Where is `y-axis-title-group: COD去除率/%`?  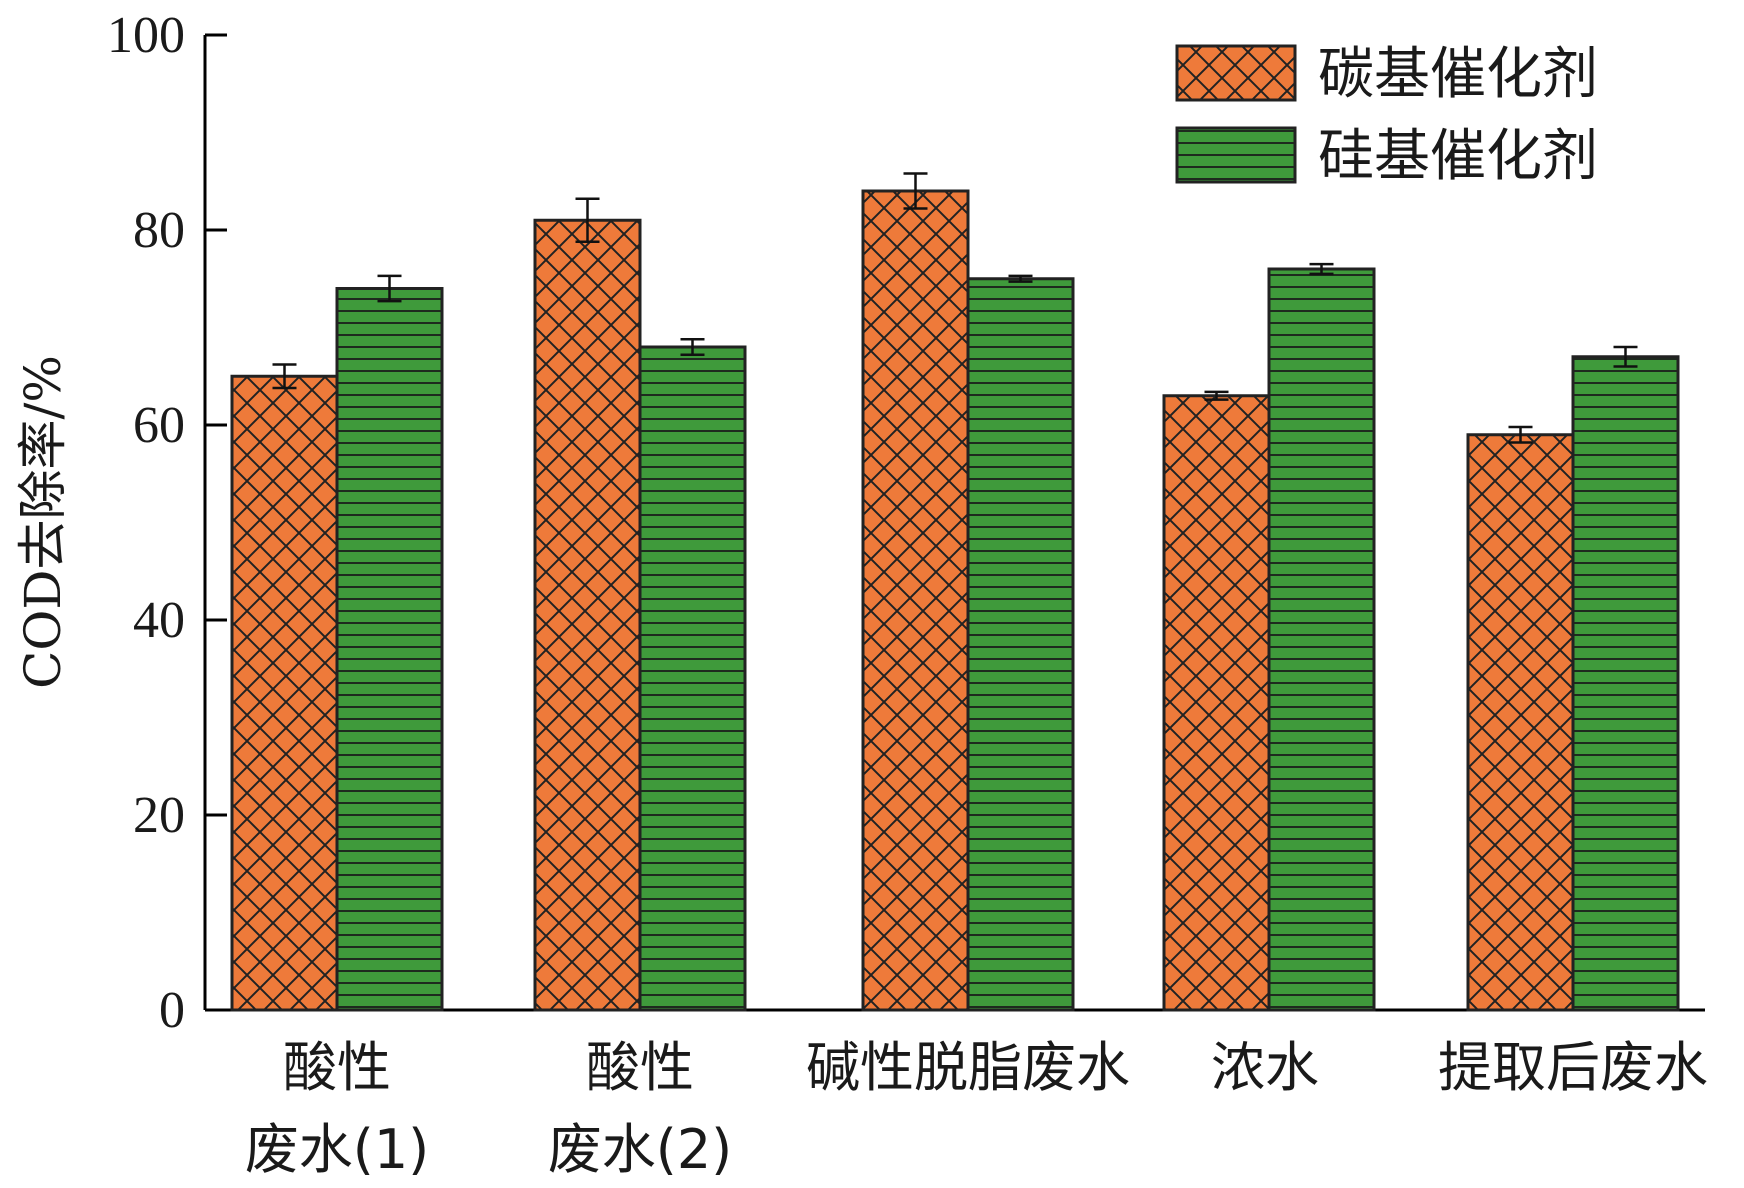 y-axis-title-group: COD去除率/% is located at coordinates (43, 522).